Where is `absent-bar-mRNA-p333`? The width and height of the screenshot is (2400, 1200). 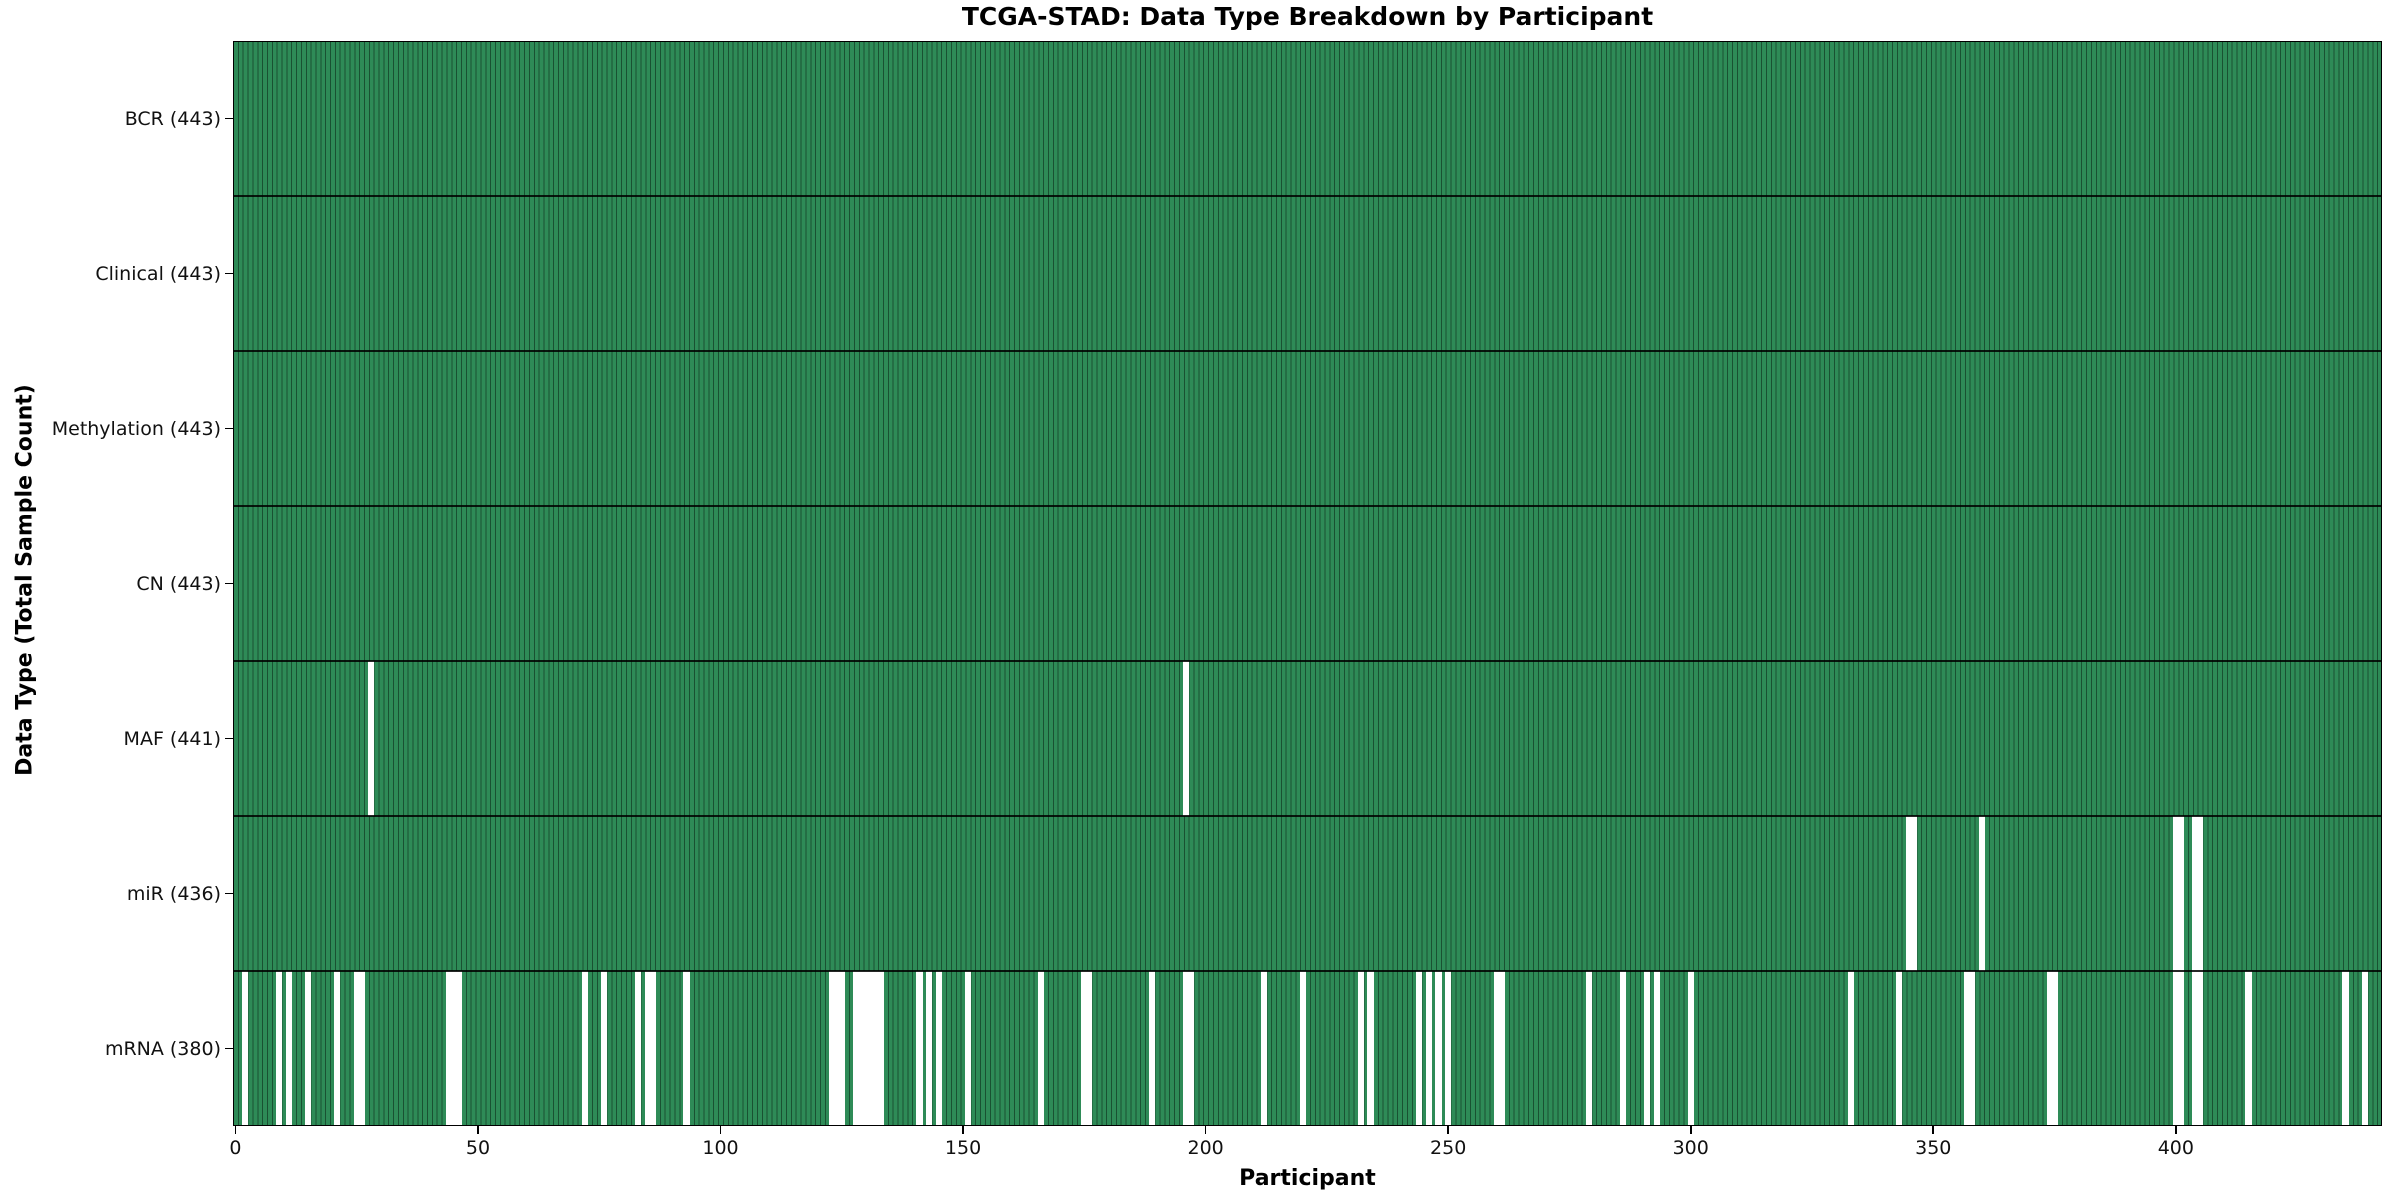
absent-bar-mRNA-p333 is located at coordinates (1850, 1048).